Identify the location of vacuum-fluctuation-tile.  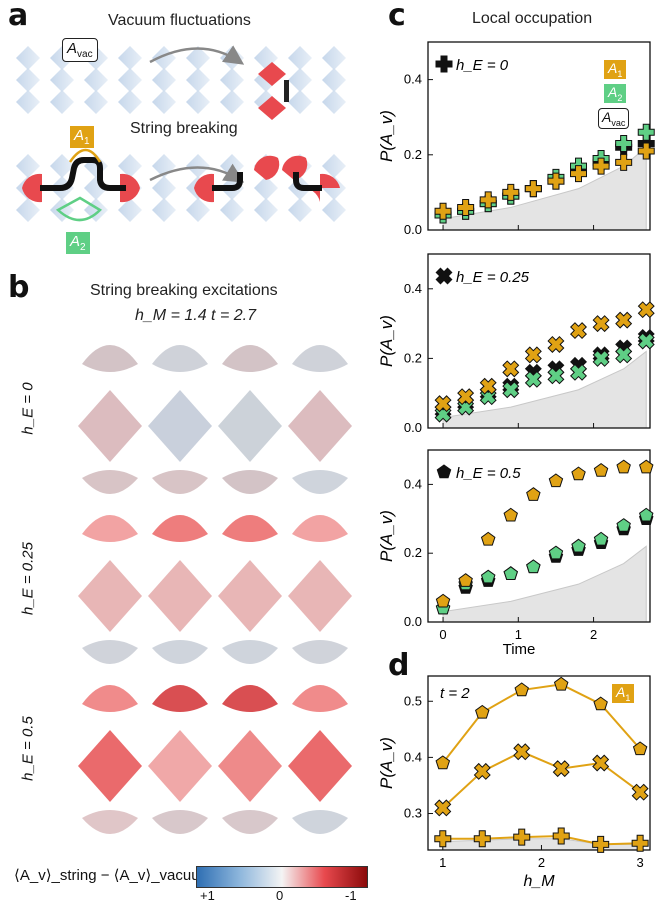
(272, 108).